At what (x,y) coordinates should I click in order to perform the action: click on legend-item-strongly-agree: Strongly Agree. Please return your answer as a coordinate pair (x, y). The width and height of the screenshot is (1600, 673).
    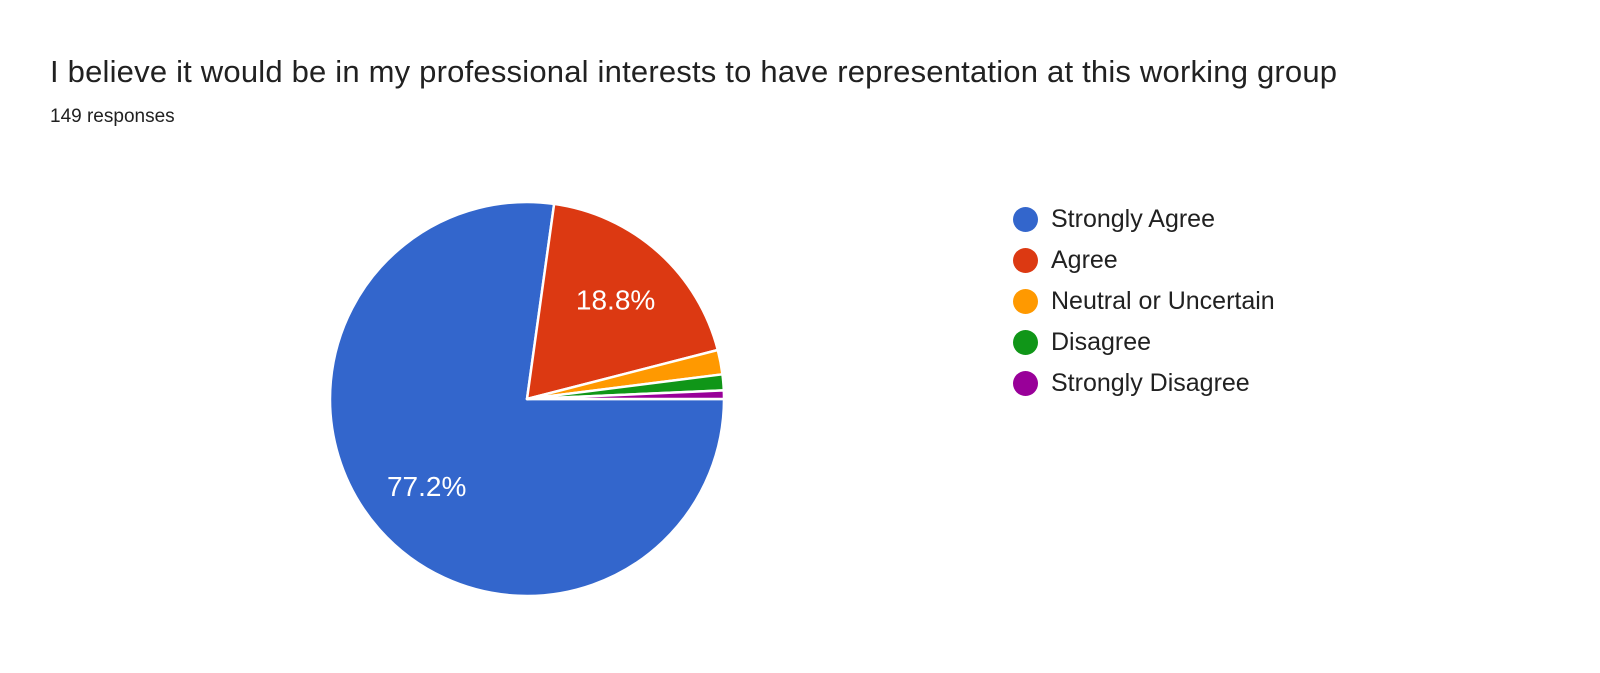
    Looking at the image, I should click on (1144, 219).